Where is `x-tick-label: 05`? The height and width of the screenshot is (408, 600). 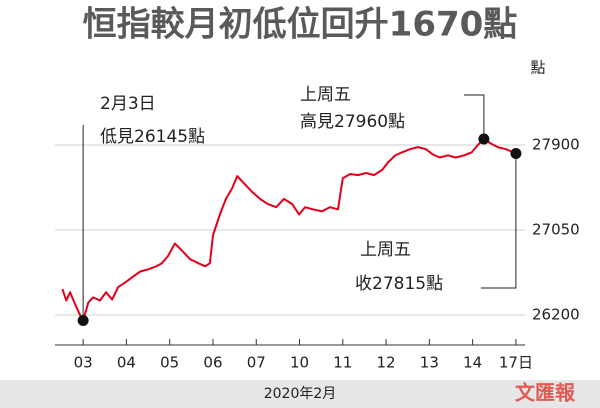 x-tick-label: 05 is located at coordinates (169, 363).